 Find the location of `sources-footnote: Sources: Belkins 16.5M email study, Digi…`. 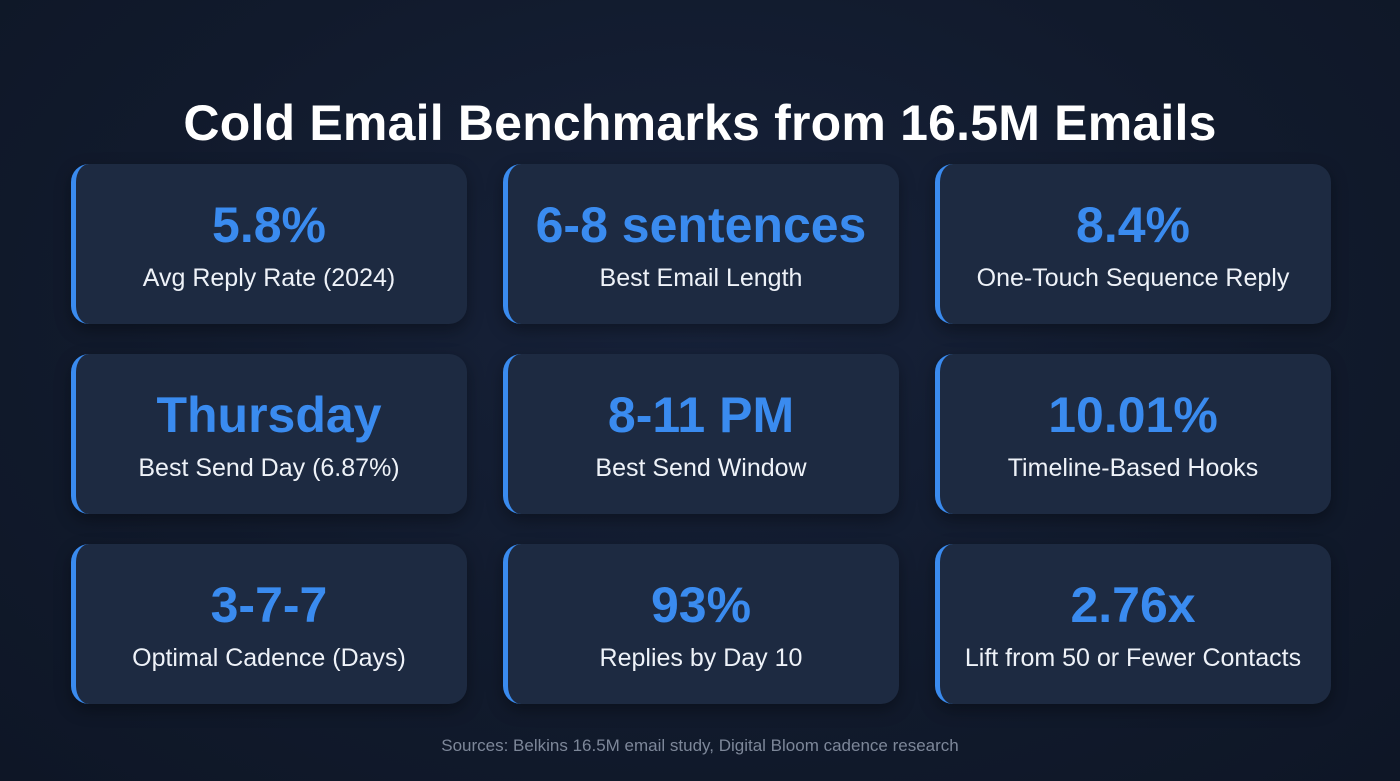

sources-footnote: Sources: Belkins 16.5M email study, Digi… is located at coordinates (700, 745).